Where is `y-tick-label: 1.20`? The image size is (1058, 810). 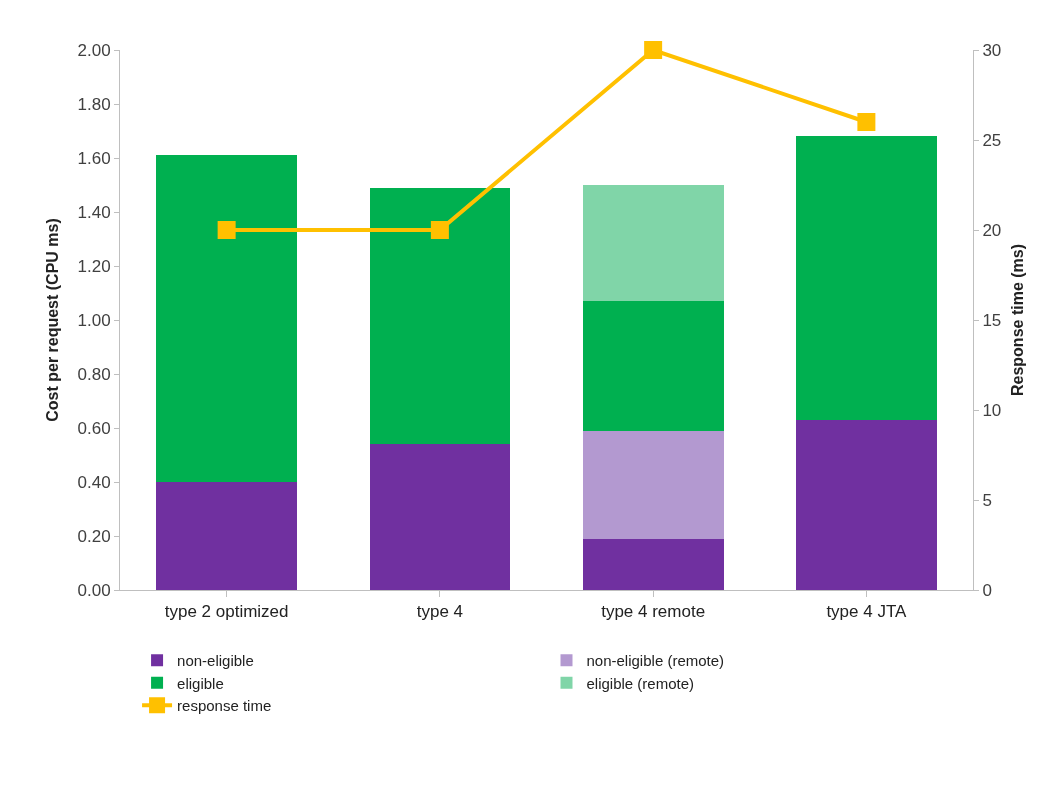
y-tick-label: 1.20 is located at coordinates (94, 266).